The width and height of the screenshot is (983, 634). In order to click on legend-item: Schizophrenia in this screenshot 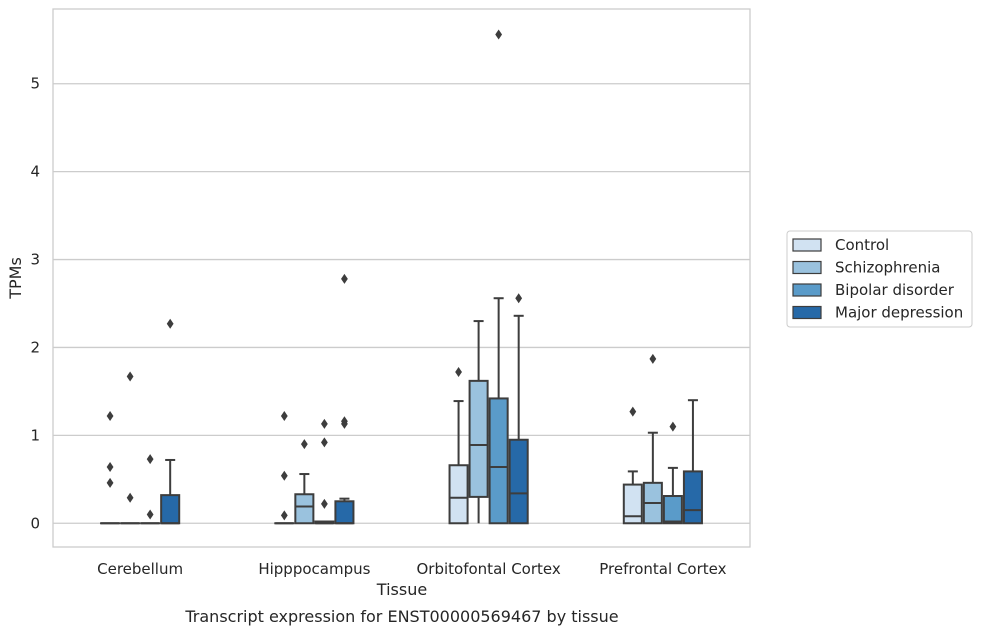, I will do `click(866, 268)`.